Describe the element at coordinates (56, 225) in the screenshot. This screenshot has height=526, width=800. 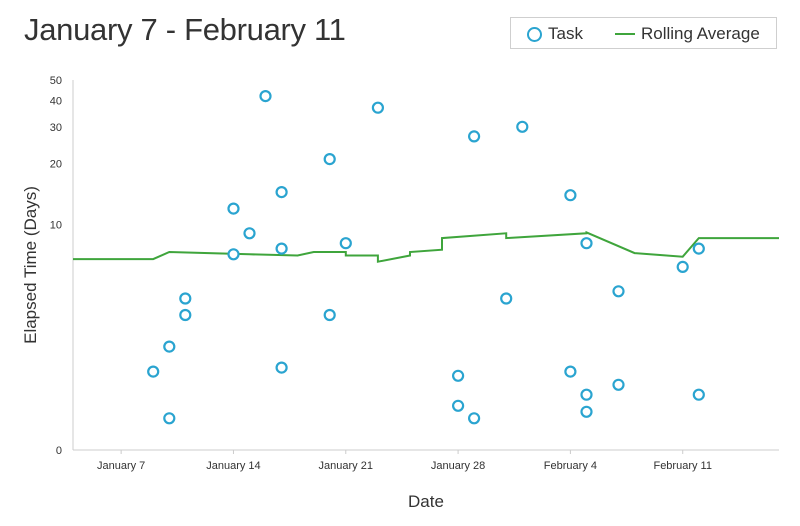
I see `y-tick-label: 10` at that location.